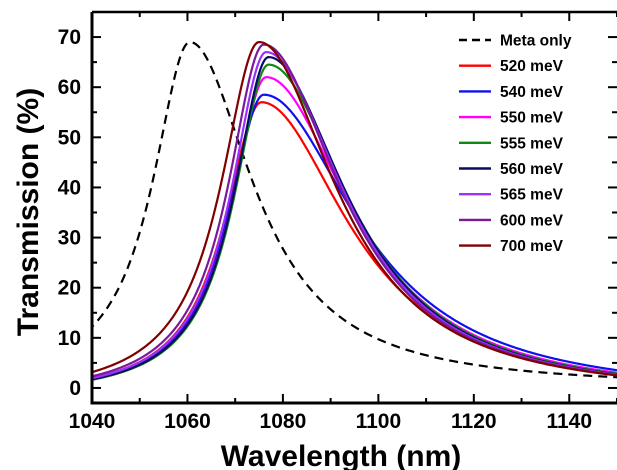  What do you see at coordinates (569, 421) in the screenshot?
I see `x-tick-label: 1140` at bounding box center [569, 421].